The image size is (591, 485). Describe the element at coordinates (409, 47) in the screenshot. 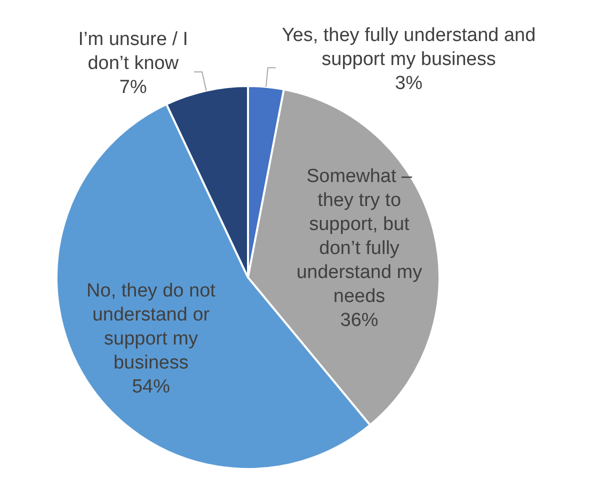

I see `slice-label: Yes, they fully understand and support my business` at that location.